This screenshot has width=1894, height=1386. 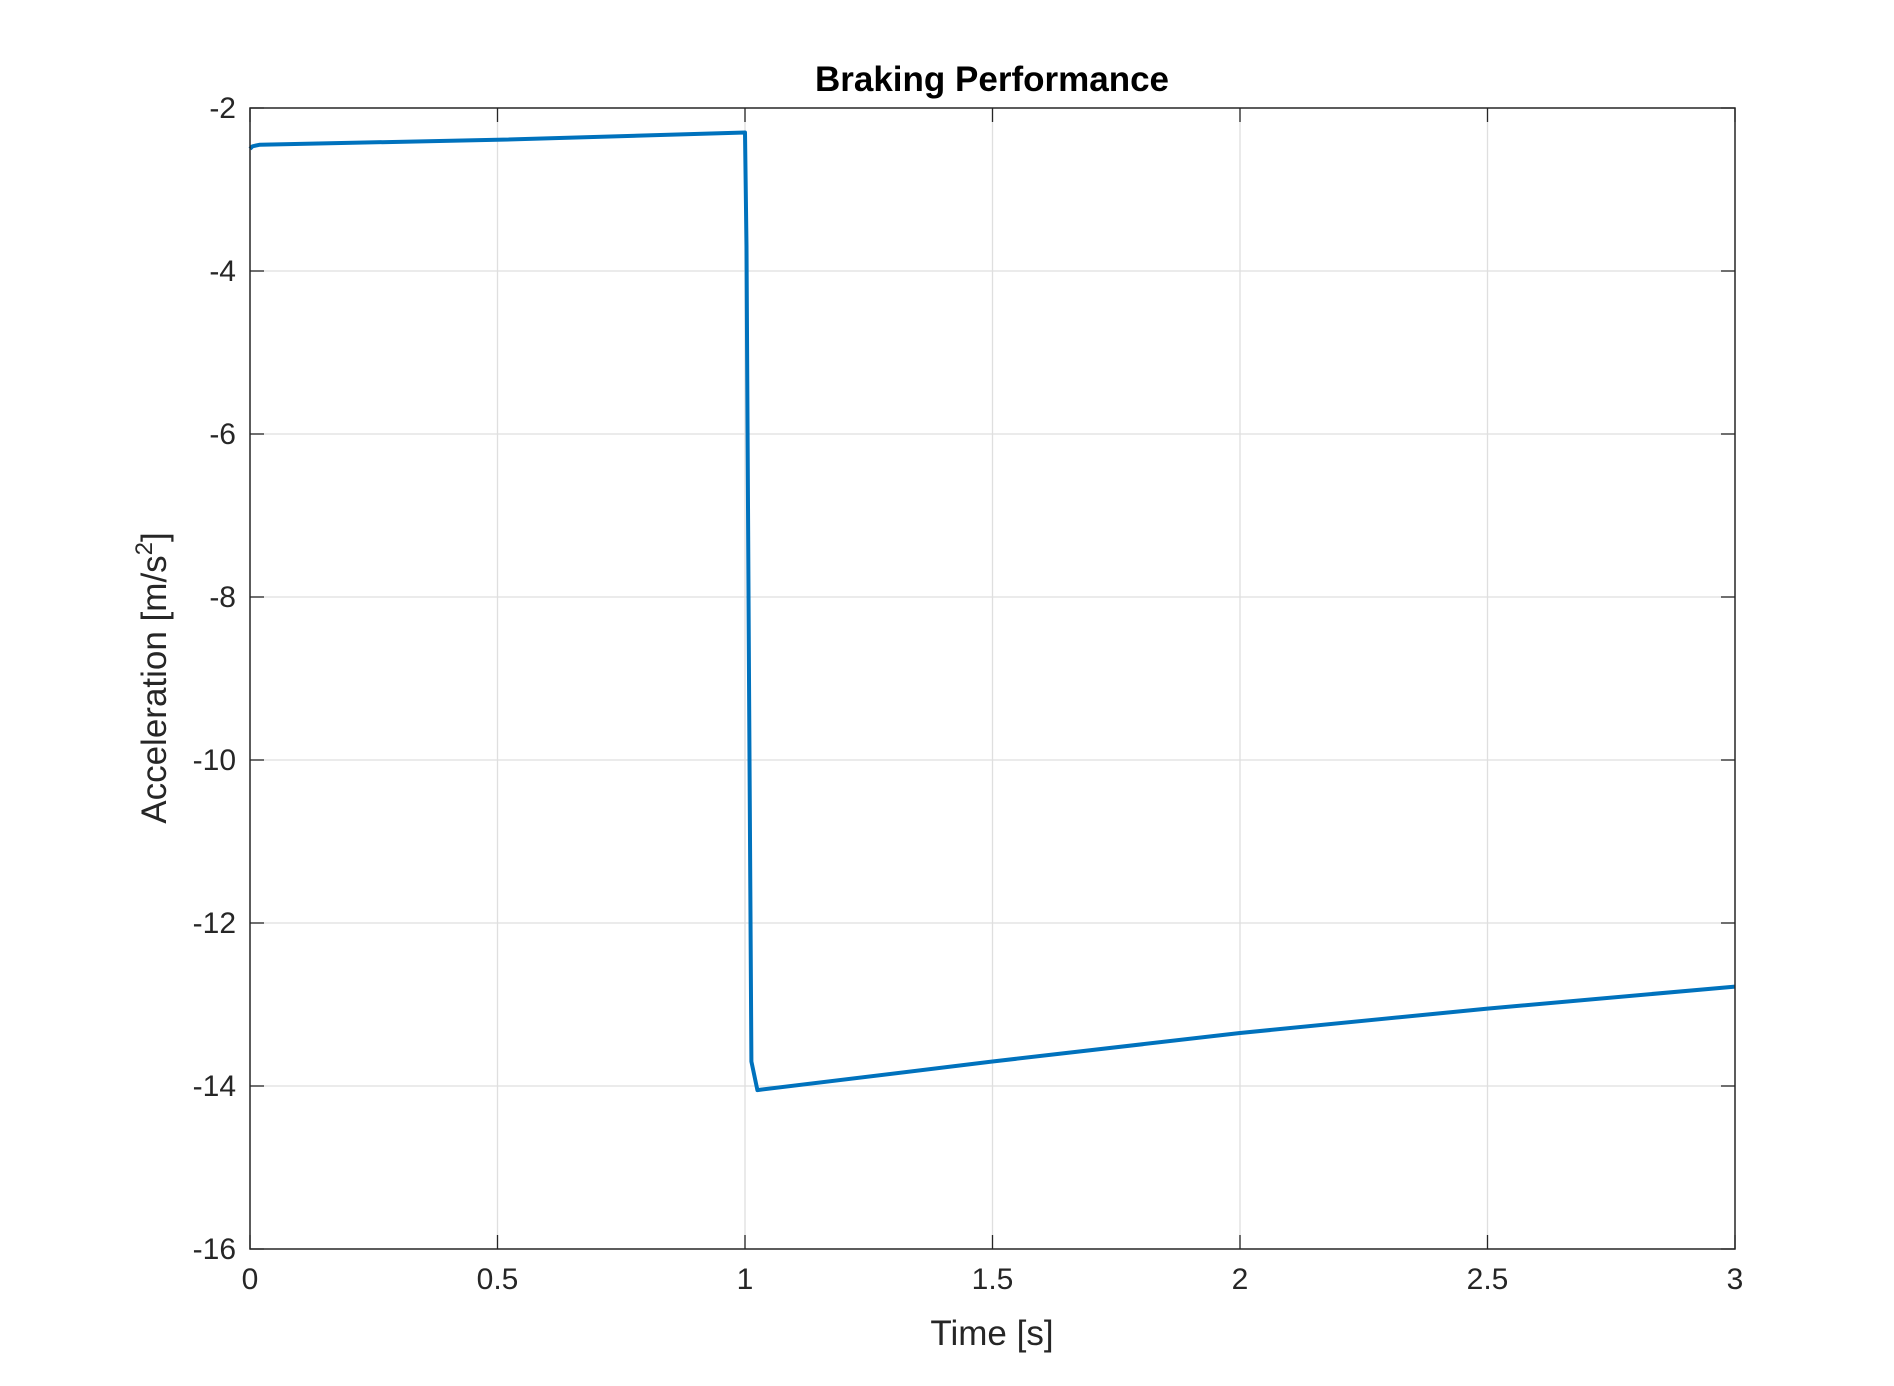 What do you see at coordinates (1735, 1279) in the screenshot?
I see `x-tick-label: 3` at bounding box center [1735, 1279].